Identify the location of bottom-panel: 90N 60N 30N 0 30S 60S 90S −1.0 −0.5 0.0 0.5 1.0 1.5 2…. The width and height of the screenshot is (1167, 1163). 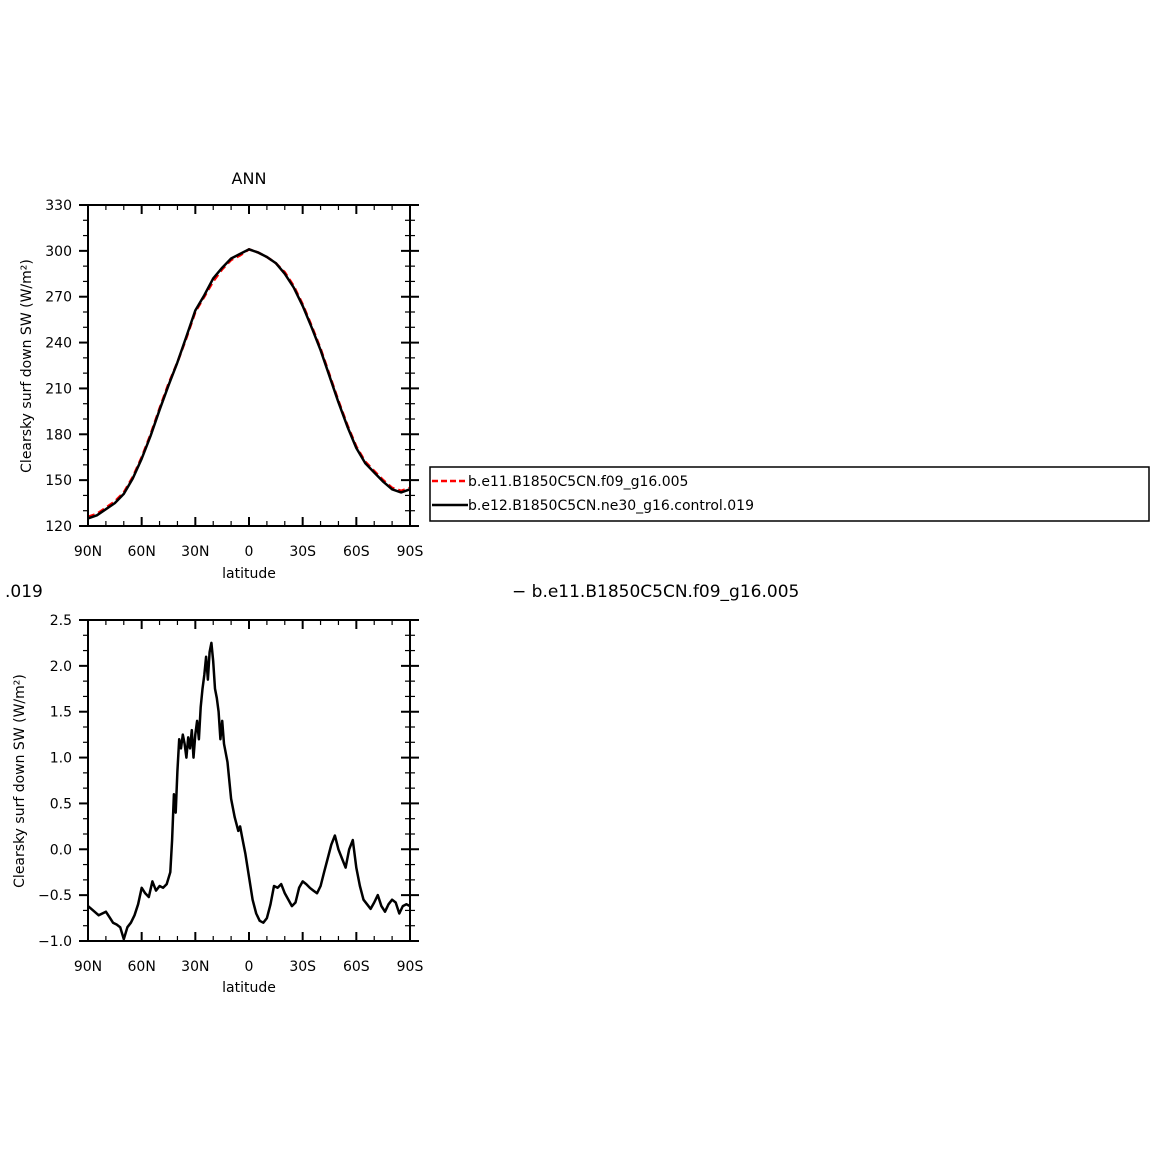
(217, 804).